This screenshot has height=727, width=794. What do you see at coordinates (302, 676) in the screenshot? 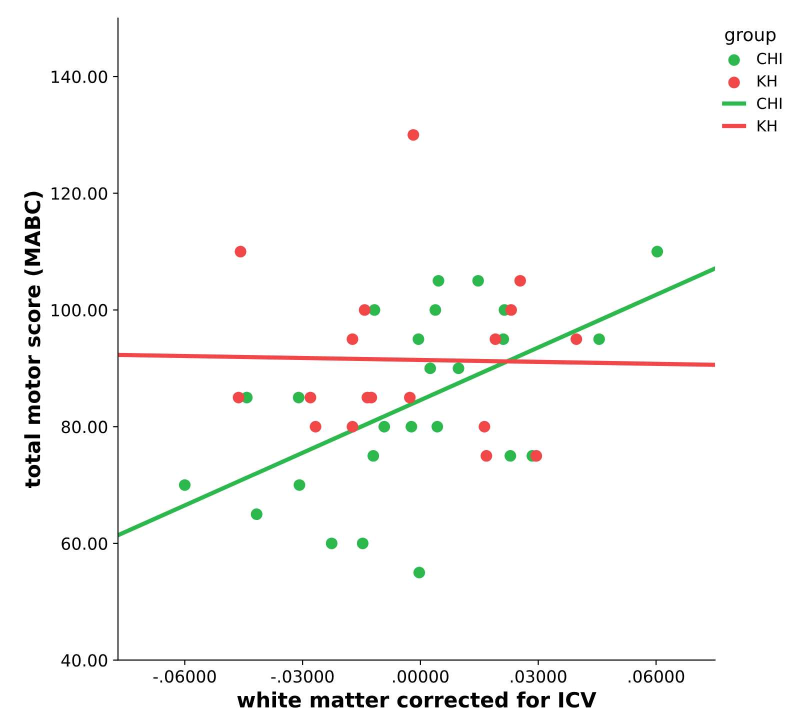
I see `x-tick-label: -.03000` at bounding box center [302, 676].